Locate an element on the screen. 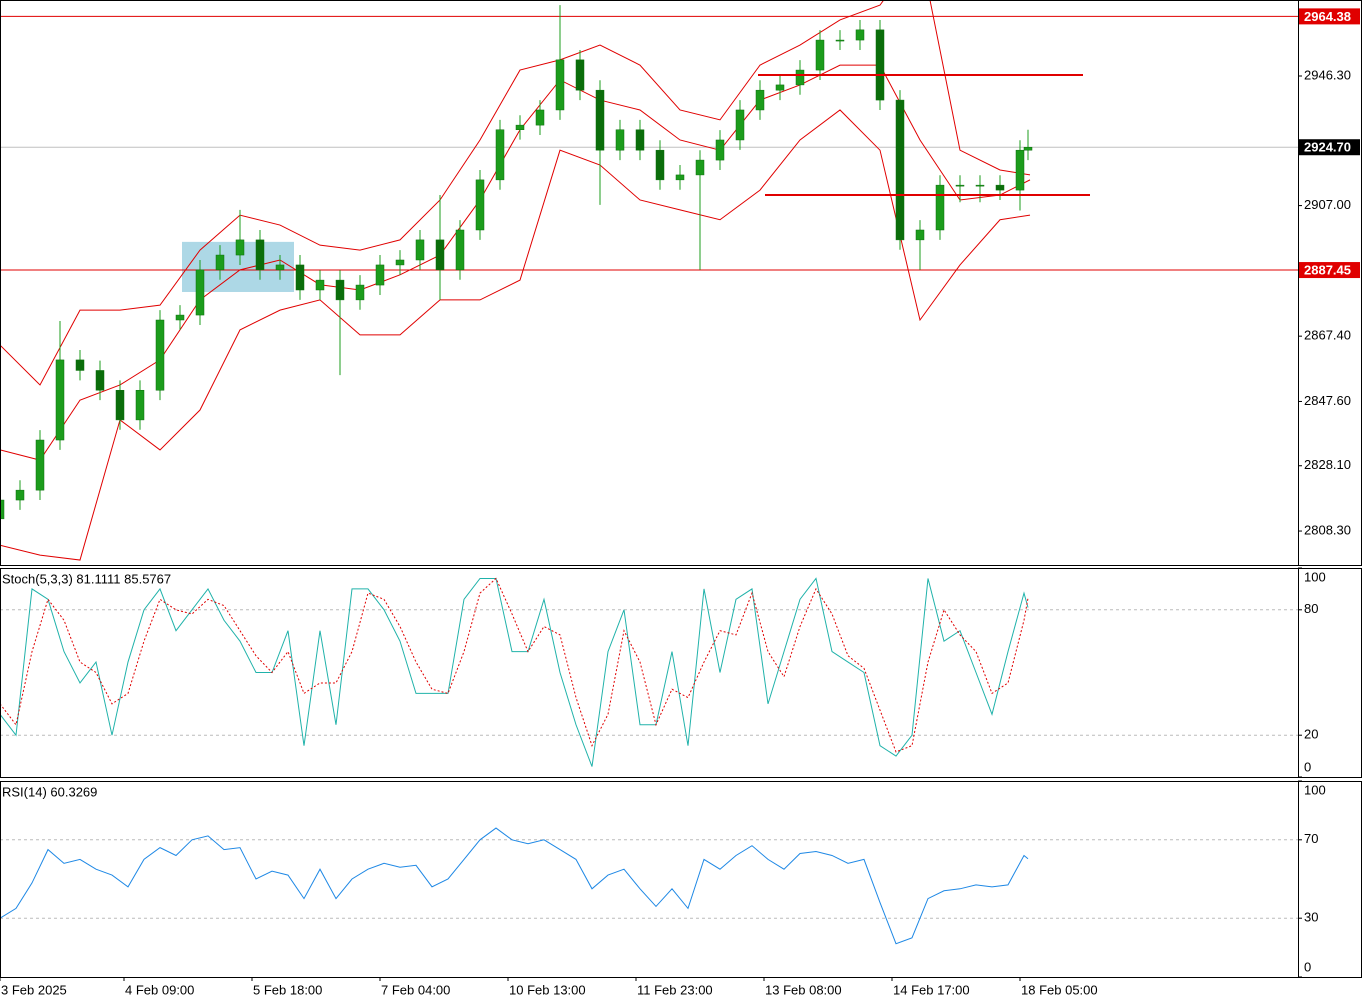  y-tick-label: 30 is located at coordinates (1311, 917).